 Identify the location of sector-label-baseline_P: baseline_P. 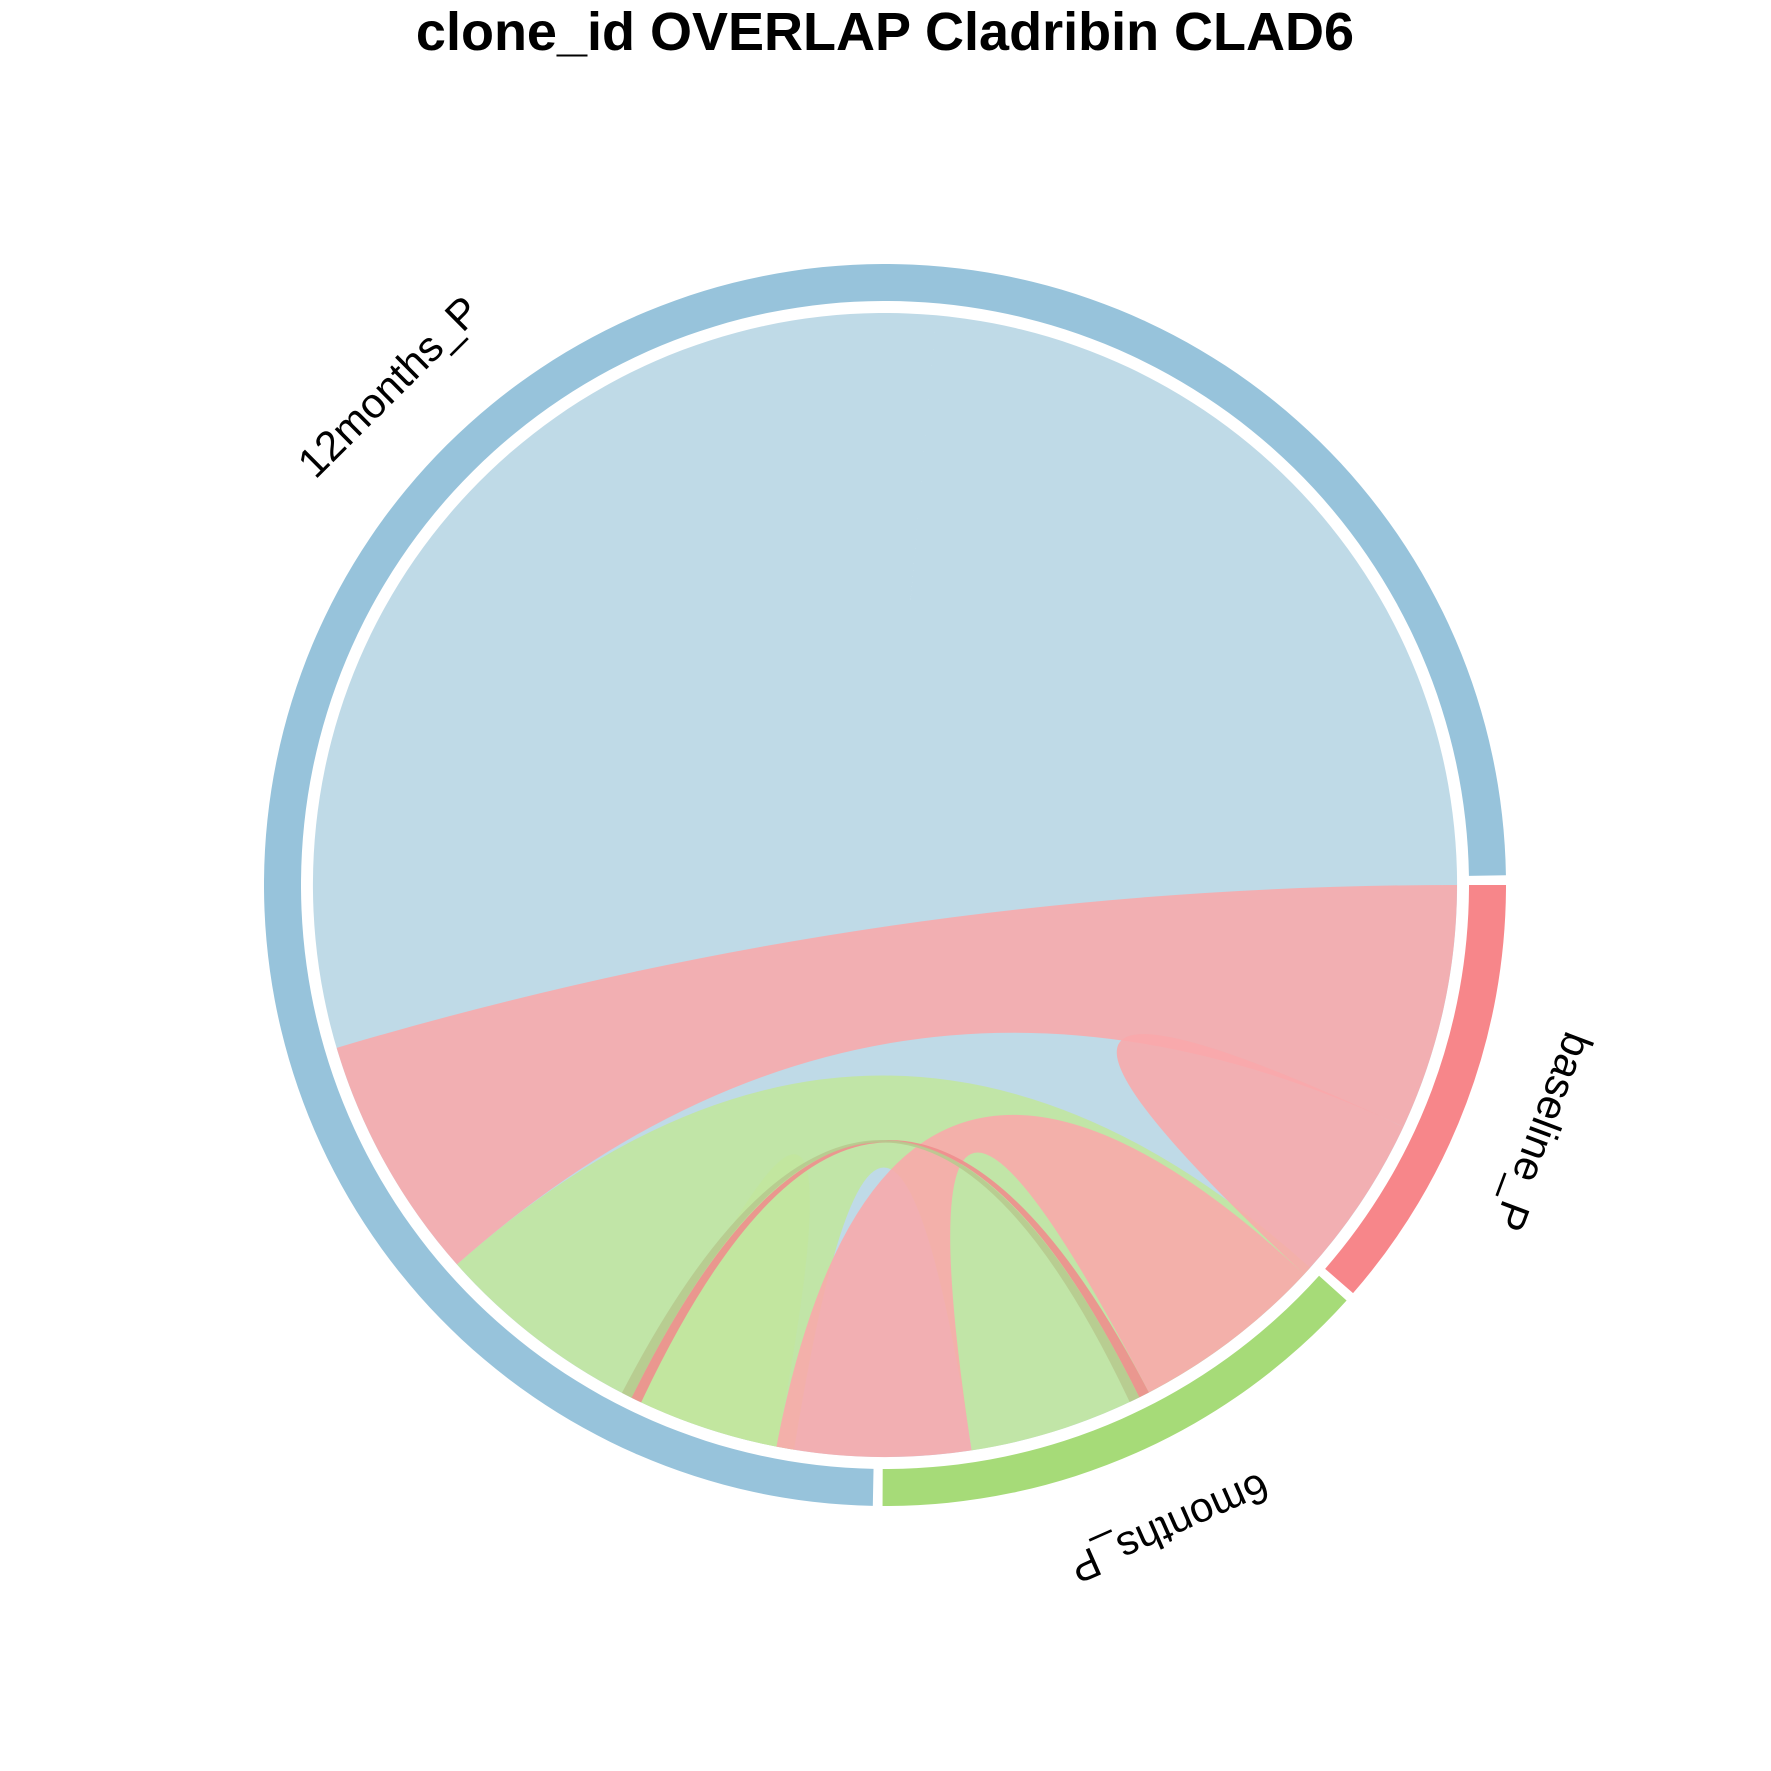
(1543, 1131).